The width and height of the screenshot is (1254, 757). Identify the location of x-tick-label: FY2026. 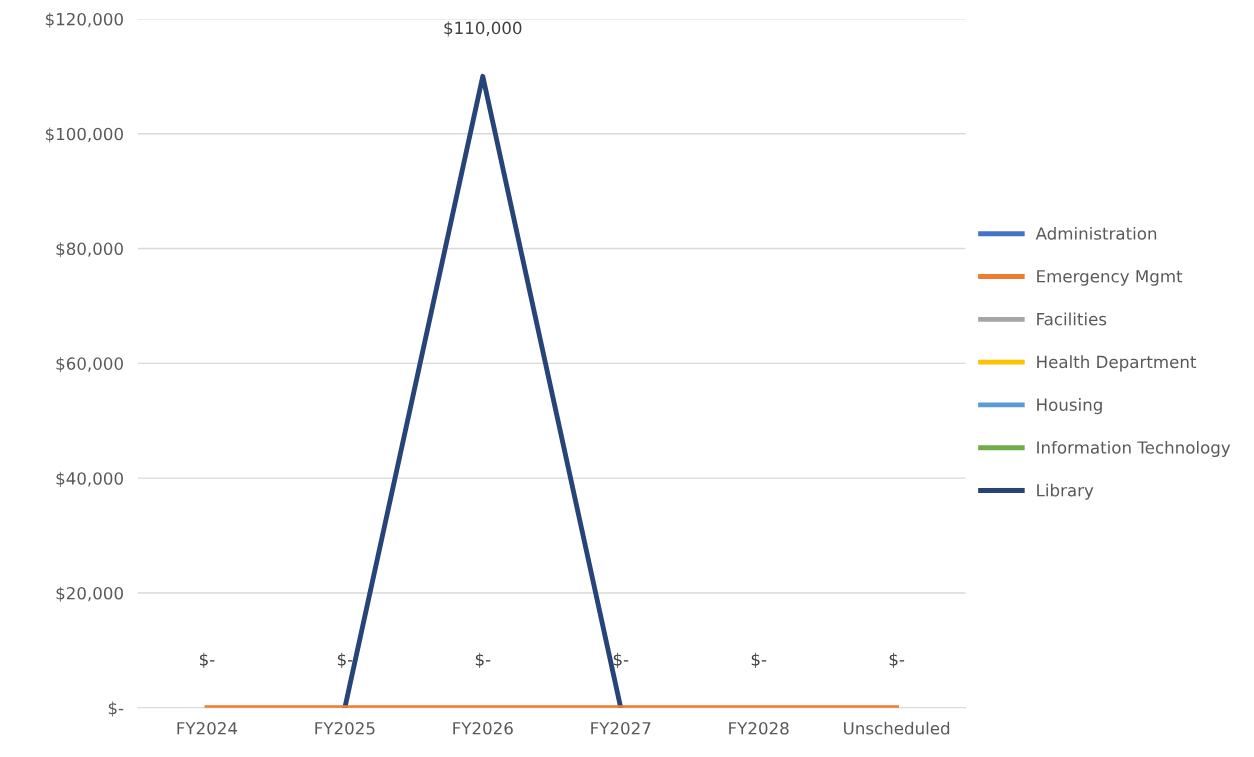
(483, 728).